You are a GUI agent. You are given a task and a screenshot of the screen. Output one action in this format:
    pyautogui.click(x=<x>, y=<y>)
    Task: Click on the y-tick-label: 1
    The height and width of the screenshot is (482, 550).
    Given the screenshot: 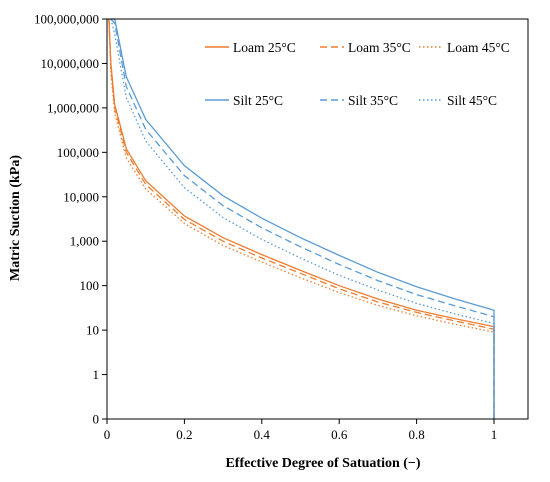 What is the action you would take?
    pyautogui.click(x=96, y=374)
    